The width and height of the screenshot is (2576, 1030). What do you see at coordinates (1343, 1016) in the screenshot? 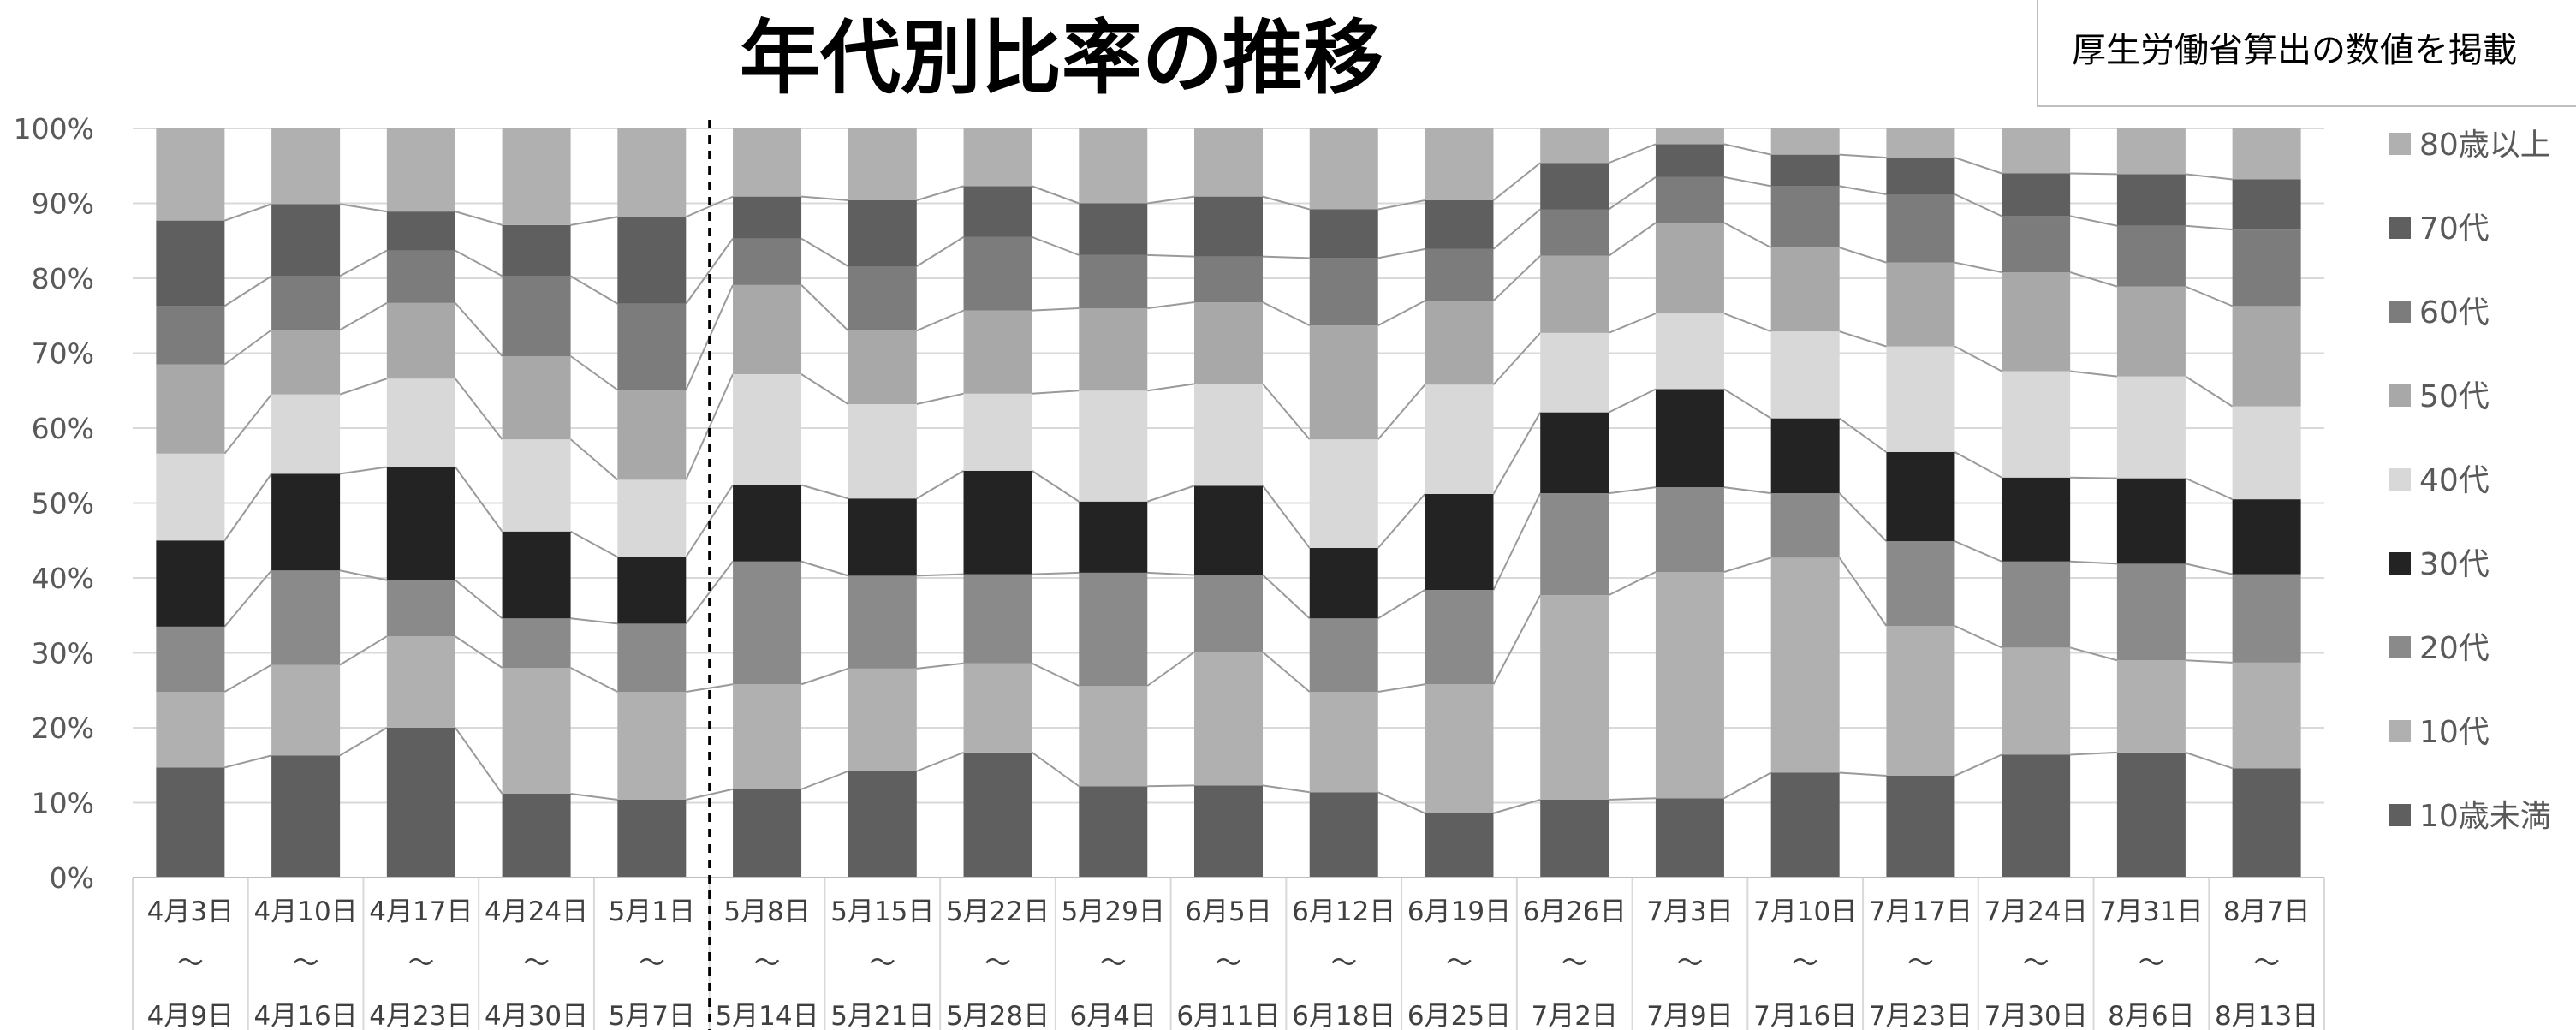
I see `x-tick-label-end: 6月18日` at bounding box center [1343, 1016].